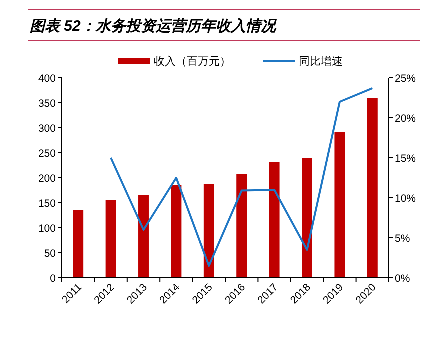 The height and width of the screenshot is (344, 434). I want to click on y2-tick-label: 5%, so click(402, 239).